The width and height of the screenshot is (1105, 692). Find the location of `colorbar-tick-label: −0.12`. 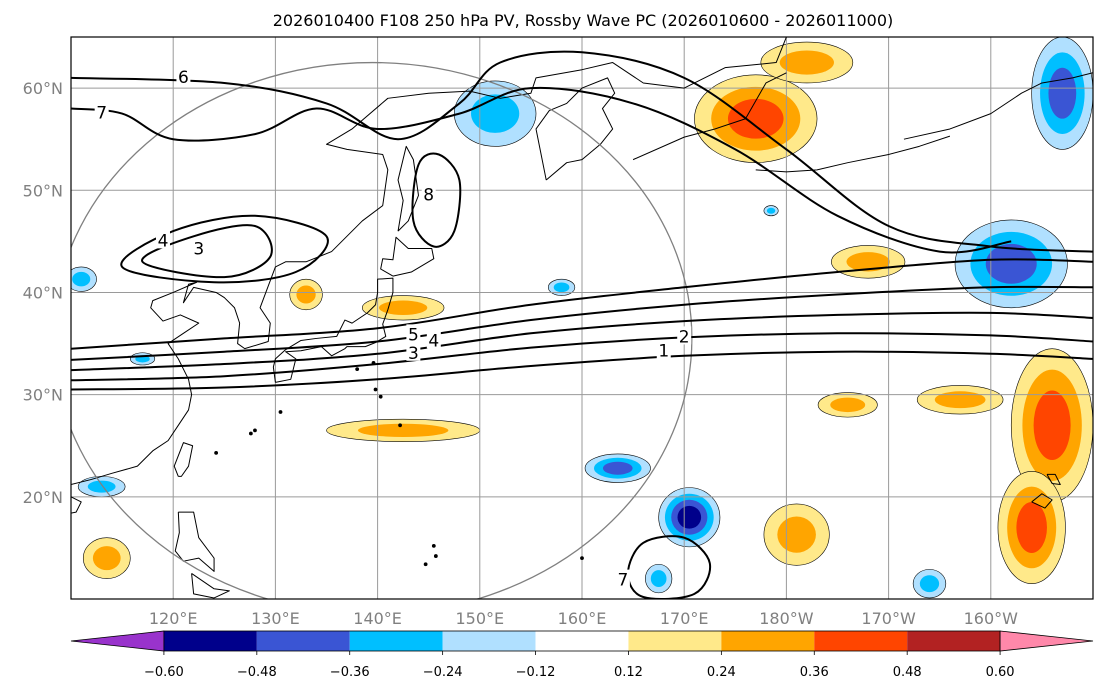

colorbar-tick-label: −0.12 is located at coordinates (536, 672).